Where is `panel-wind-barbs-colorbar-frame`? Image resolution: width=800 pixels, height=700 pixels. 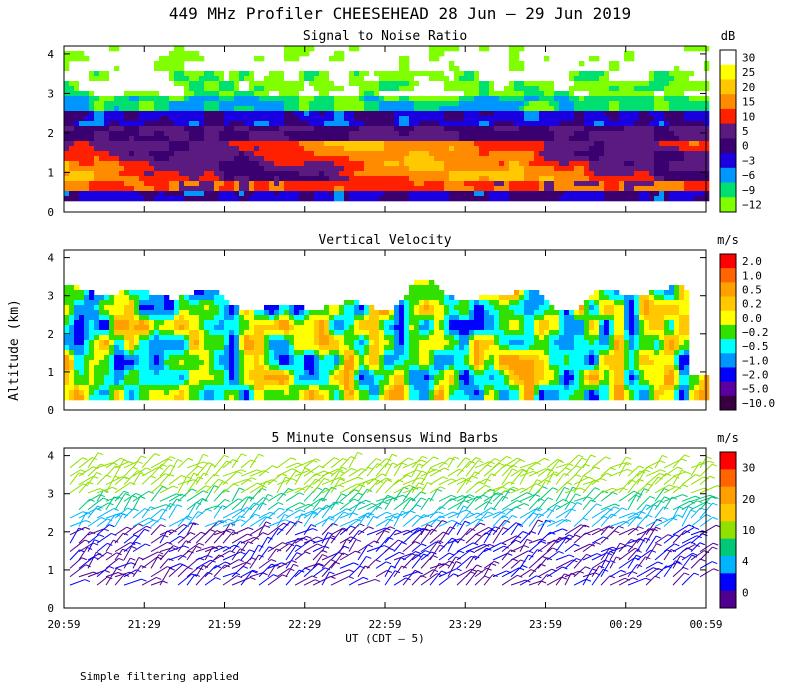 panel-wind-barbs-colorbar-frame is located at coordinates (728, 530).